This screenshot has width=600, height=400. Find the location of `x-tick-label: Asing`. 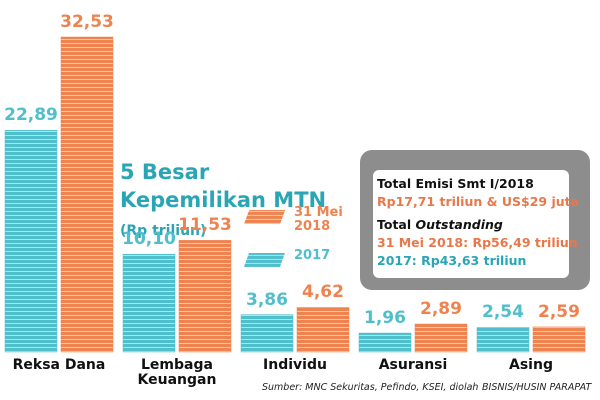

x-tick-label: Asing is located at coordinates (531, 365).